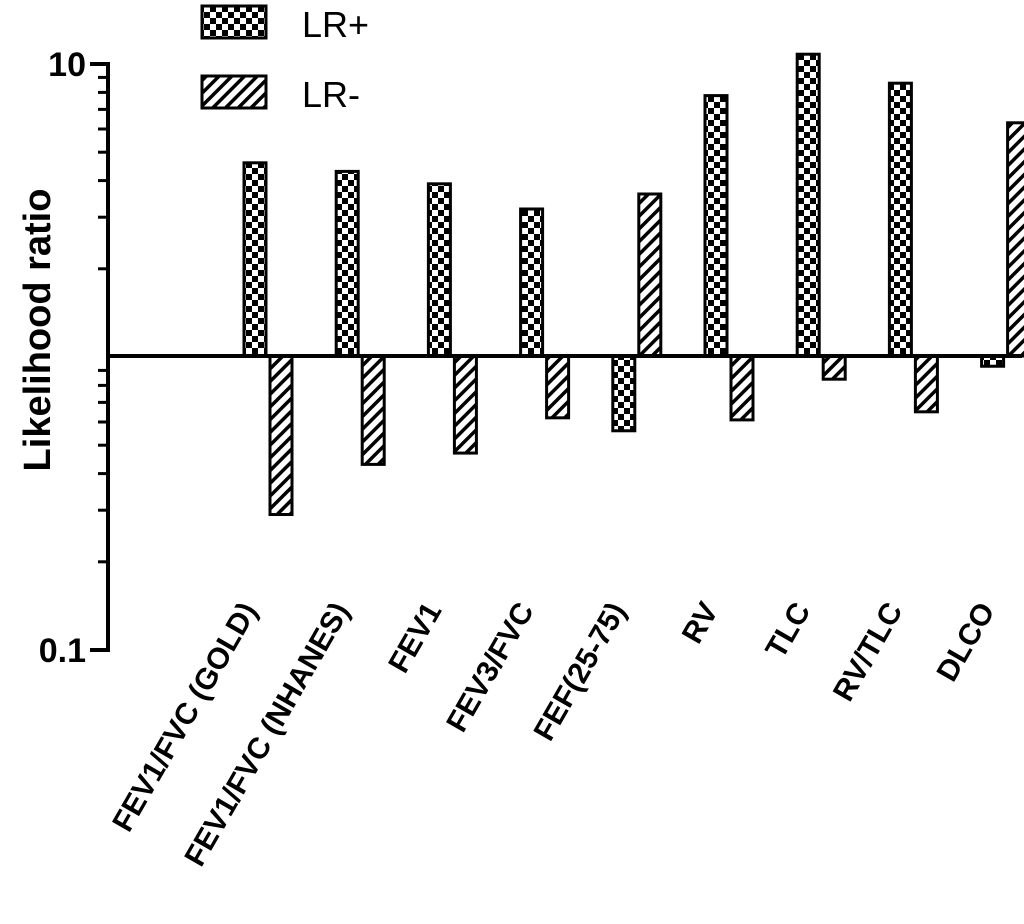 This screenshot has width=1024, height=924. What do you see at coordinates (868, 652) in the screenshot?
I see `x-tick-label: RV/TLC` at bounding box center [868, 652].